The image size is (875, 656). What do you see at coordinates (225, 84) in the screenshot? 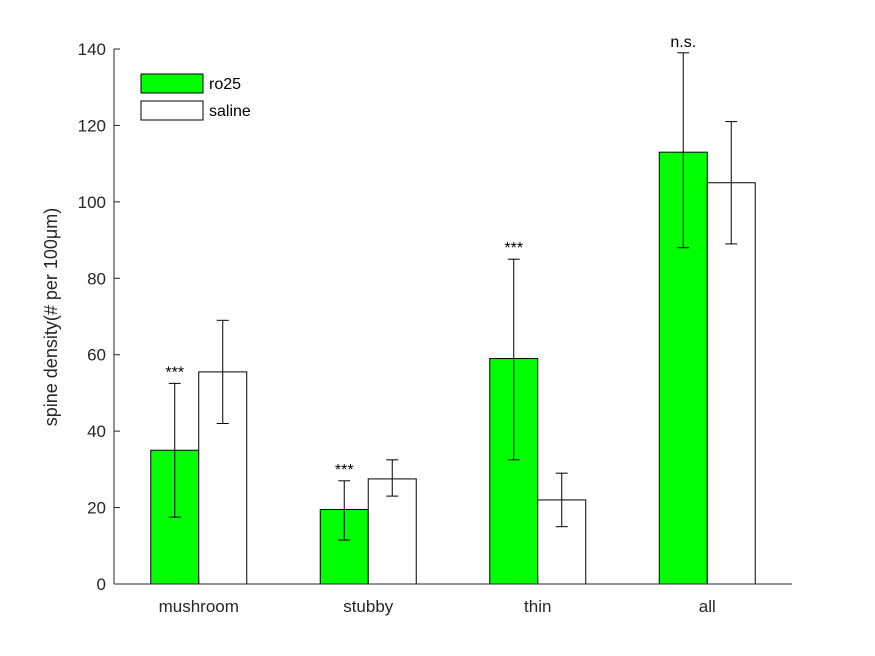
I see `legend-label-ro25: ro25` at bounding box center [225, 84].